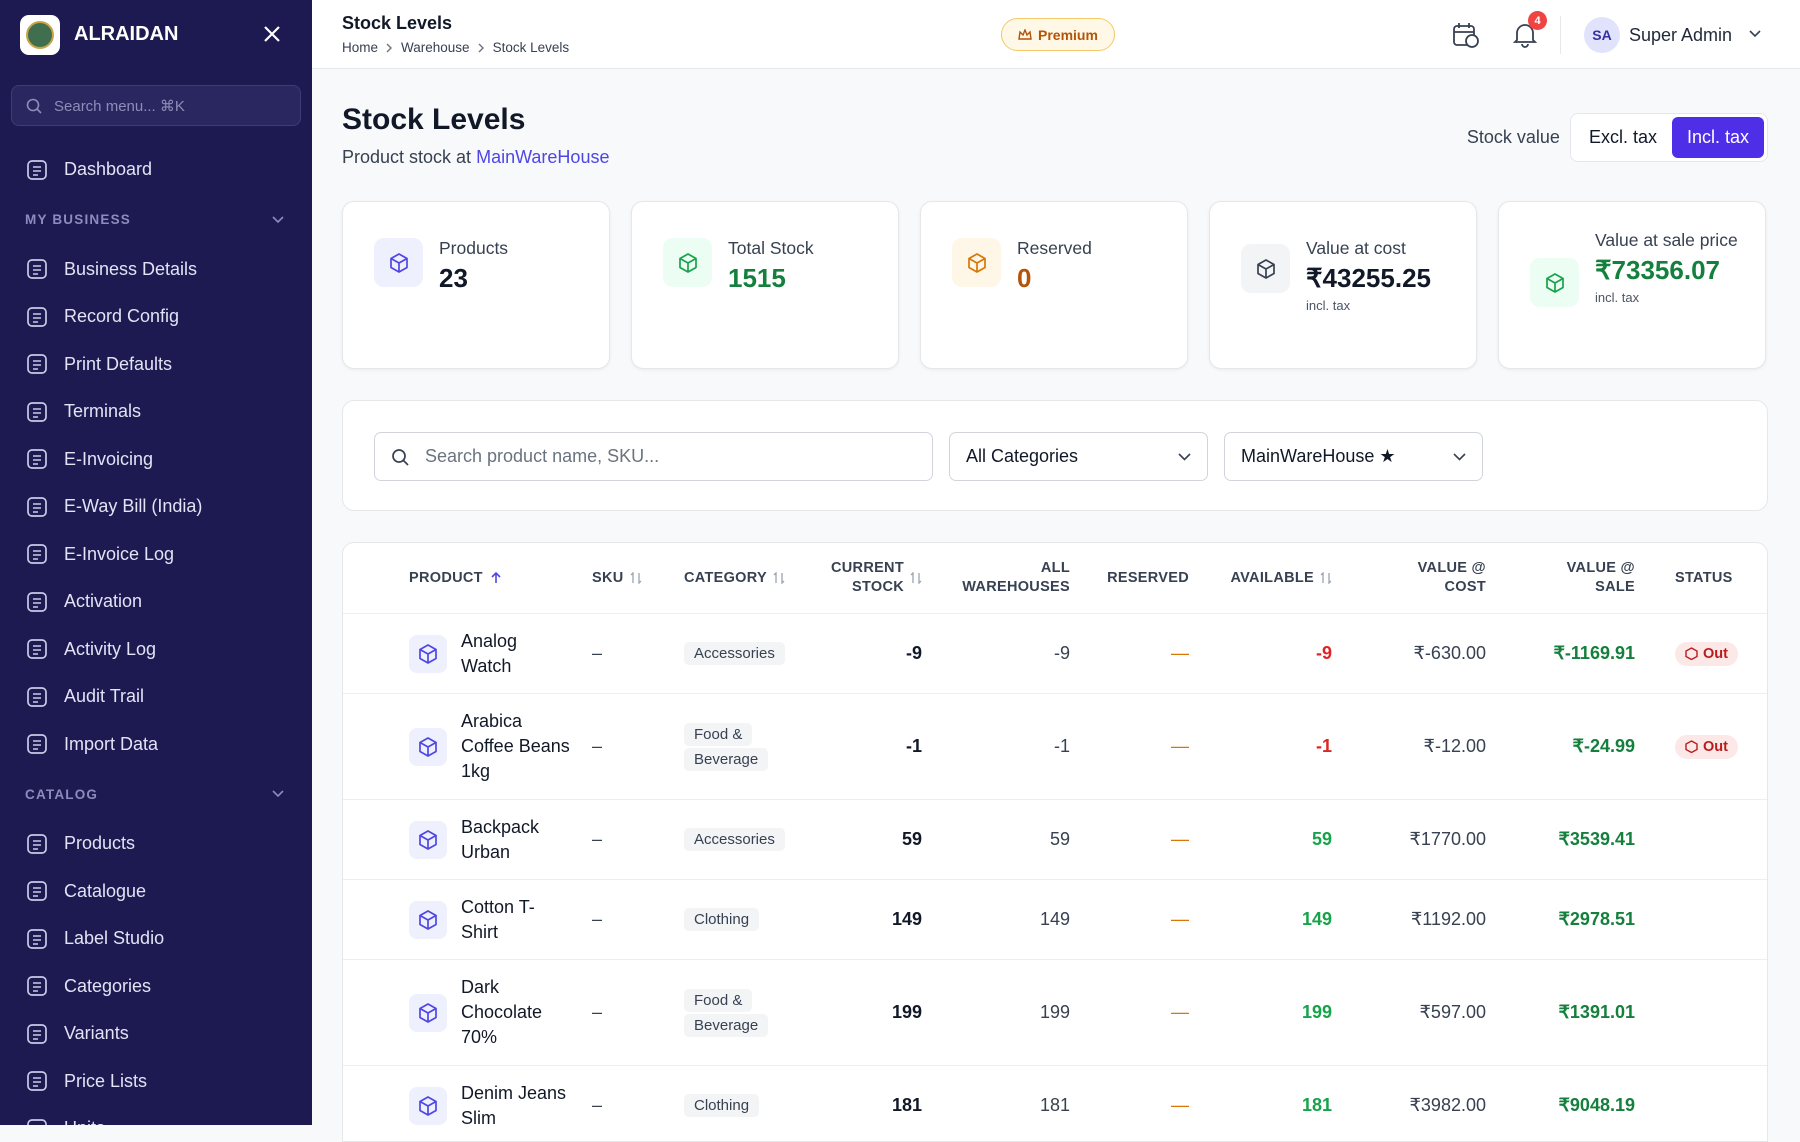  What do you see at coordinates (1272, 577) in the screenshot?
I see `column-label: AVAILABLE` at bounding box center [1272, 577].